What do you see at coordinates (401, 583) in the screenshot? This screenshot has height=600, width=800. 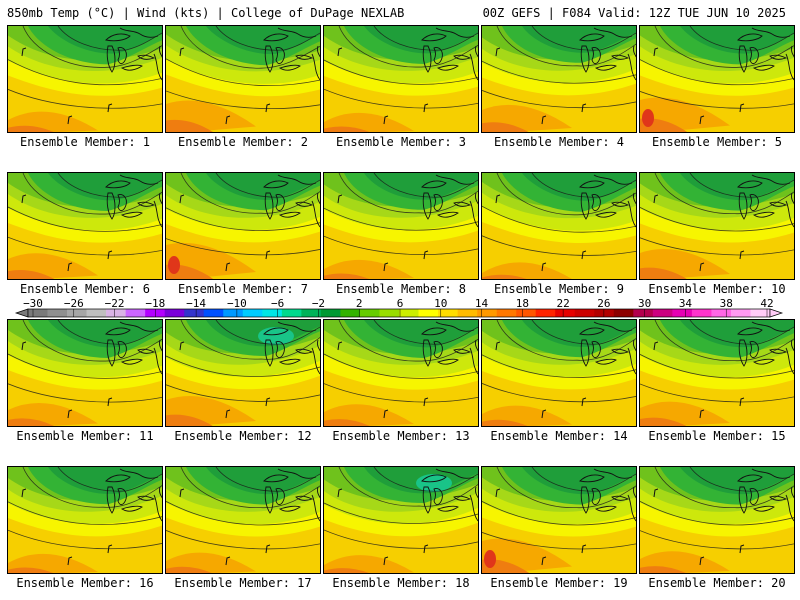 I see `ensemble-member-label: Ensemble Member: 18` at bounding box center [401, 583].